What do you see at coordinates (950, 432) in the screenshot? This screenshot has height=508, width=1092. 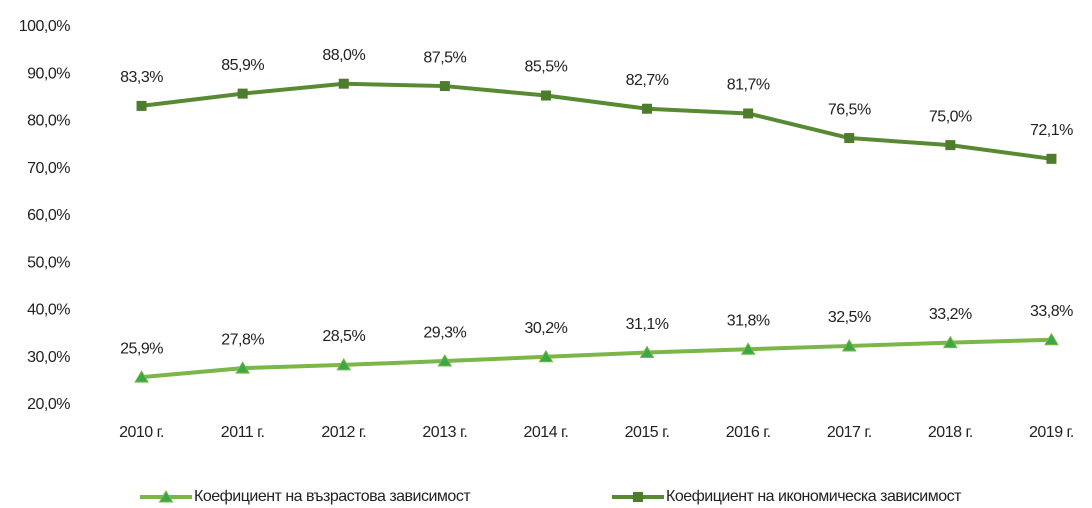 I see `x-tick-label: 2018 г.` at bounding box center [950, 432].